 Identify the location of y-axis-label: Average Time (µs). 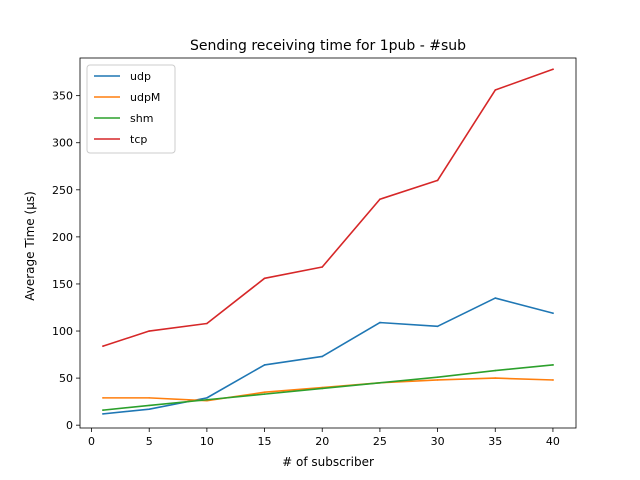
(30, 246).